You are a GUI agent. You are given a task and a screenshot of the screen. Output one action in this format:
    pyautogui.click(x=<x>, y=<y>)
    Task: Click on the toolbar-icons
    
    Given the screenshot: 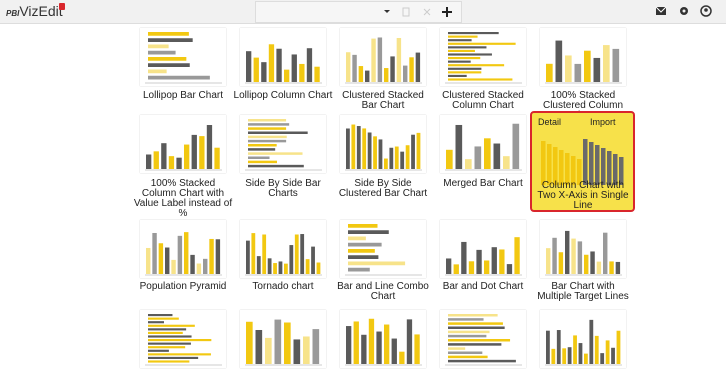 What is the action you would take?
    pyautogui.click(x=685, y=11)
    